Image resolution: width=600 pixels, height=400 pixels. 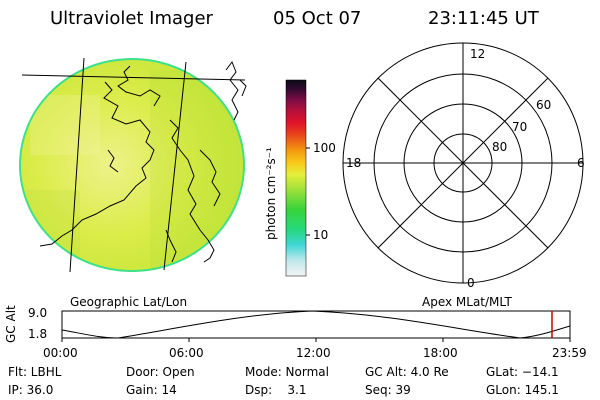 What do you see at coordinates (129, 302) in the screenshot?
I see `map-projection-label: Geographic Lat/Lon` at bounding box center [129, 302].